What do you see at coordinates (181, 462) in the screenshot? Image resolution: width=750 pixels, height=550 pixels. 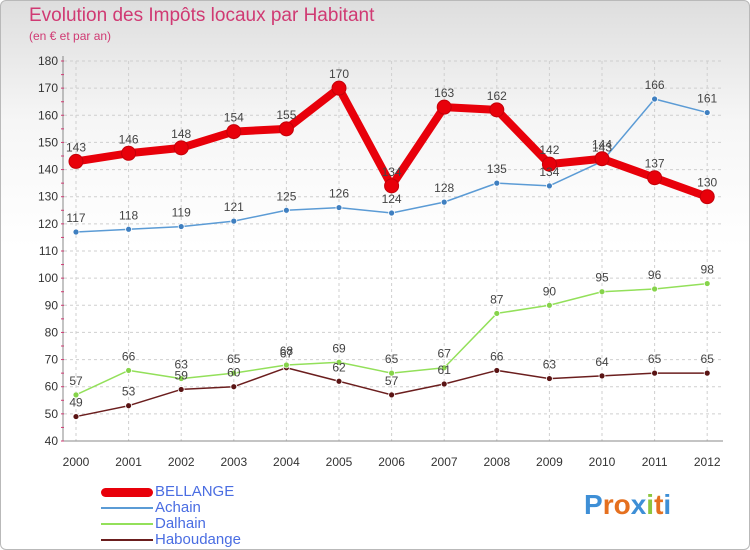 I see `x-tick-label: 2002` at bounding box center [181, 462].